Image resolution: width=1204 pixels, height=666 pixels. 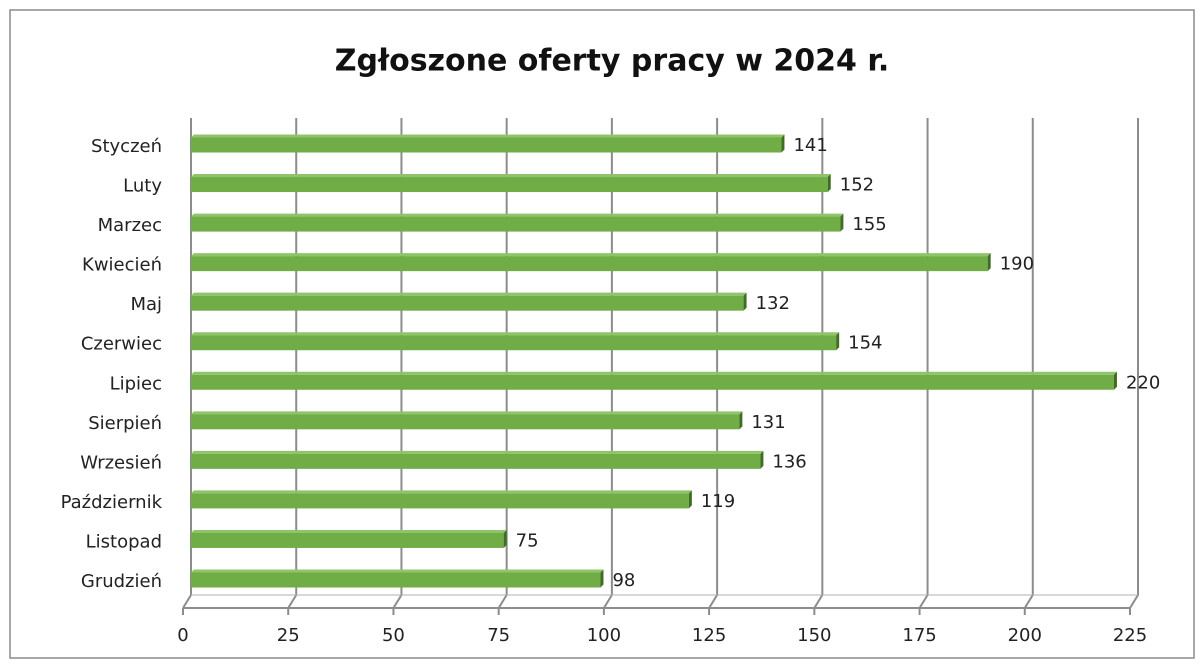 I want to click on value-label: 220, so click(x=1143, y=382).